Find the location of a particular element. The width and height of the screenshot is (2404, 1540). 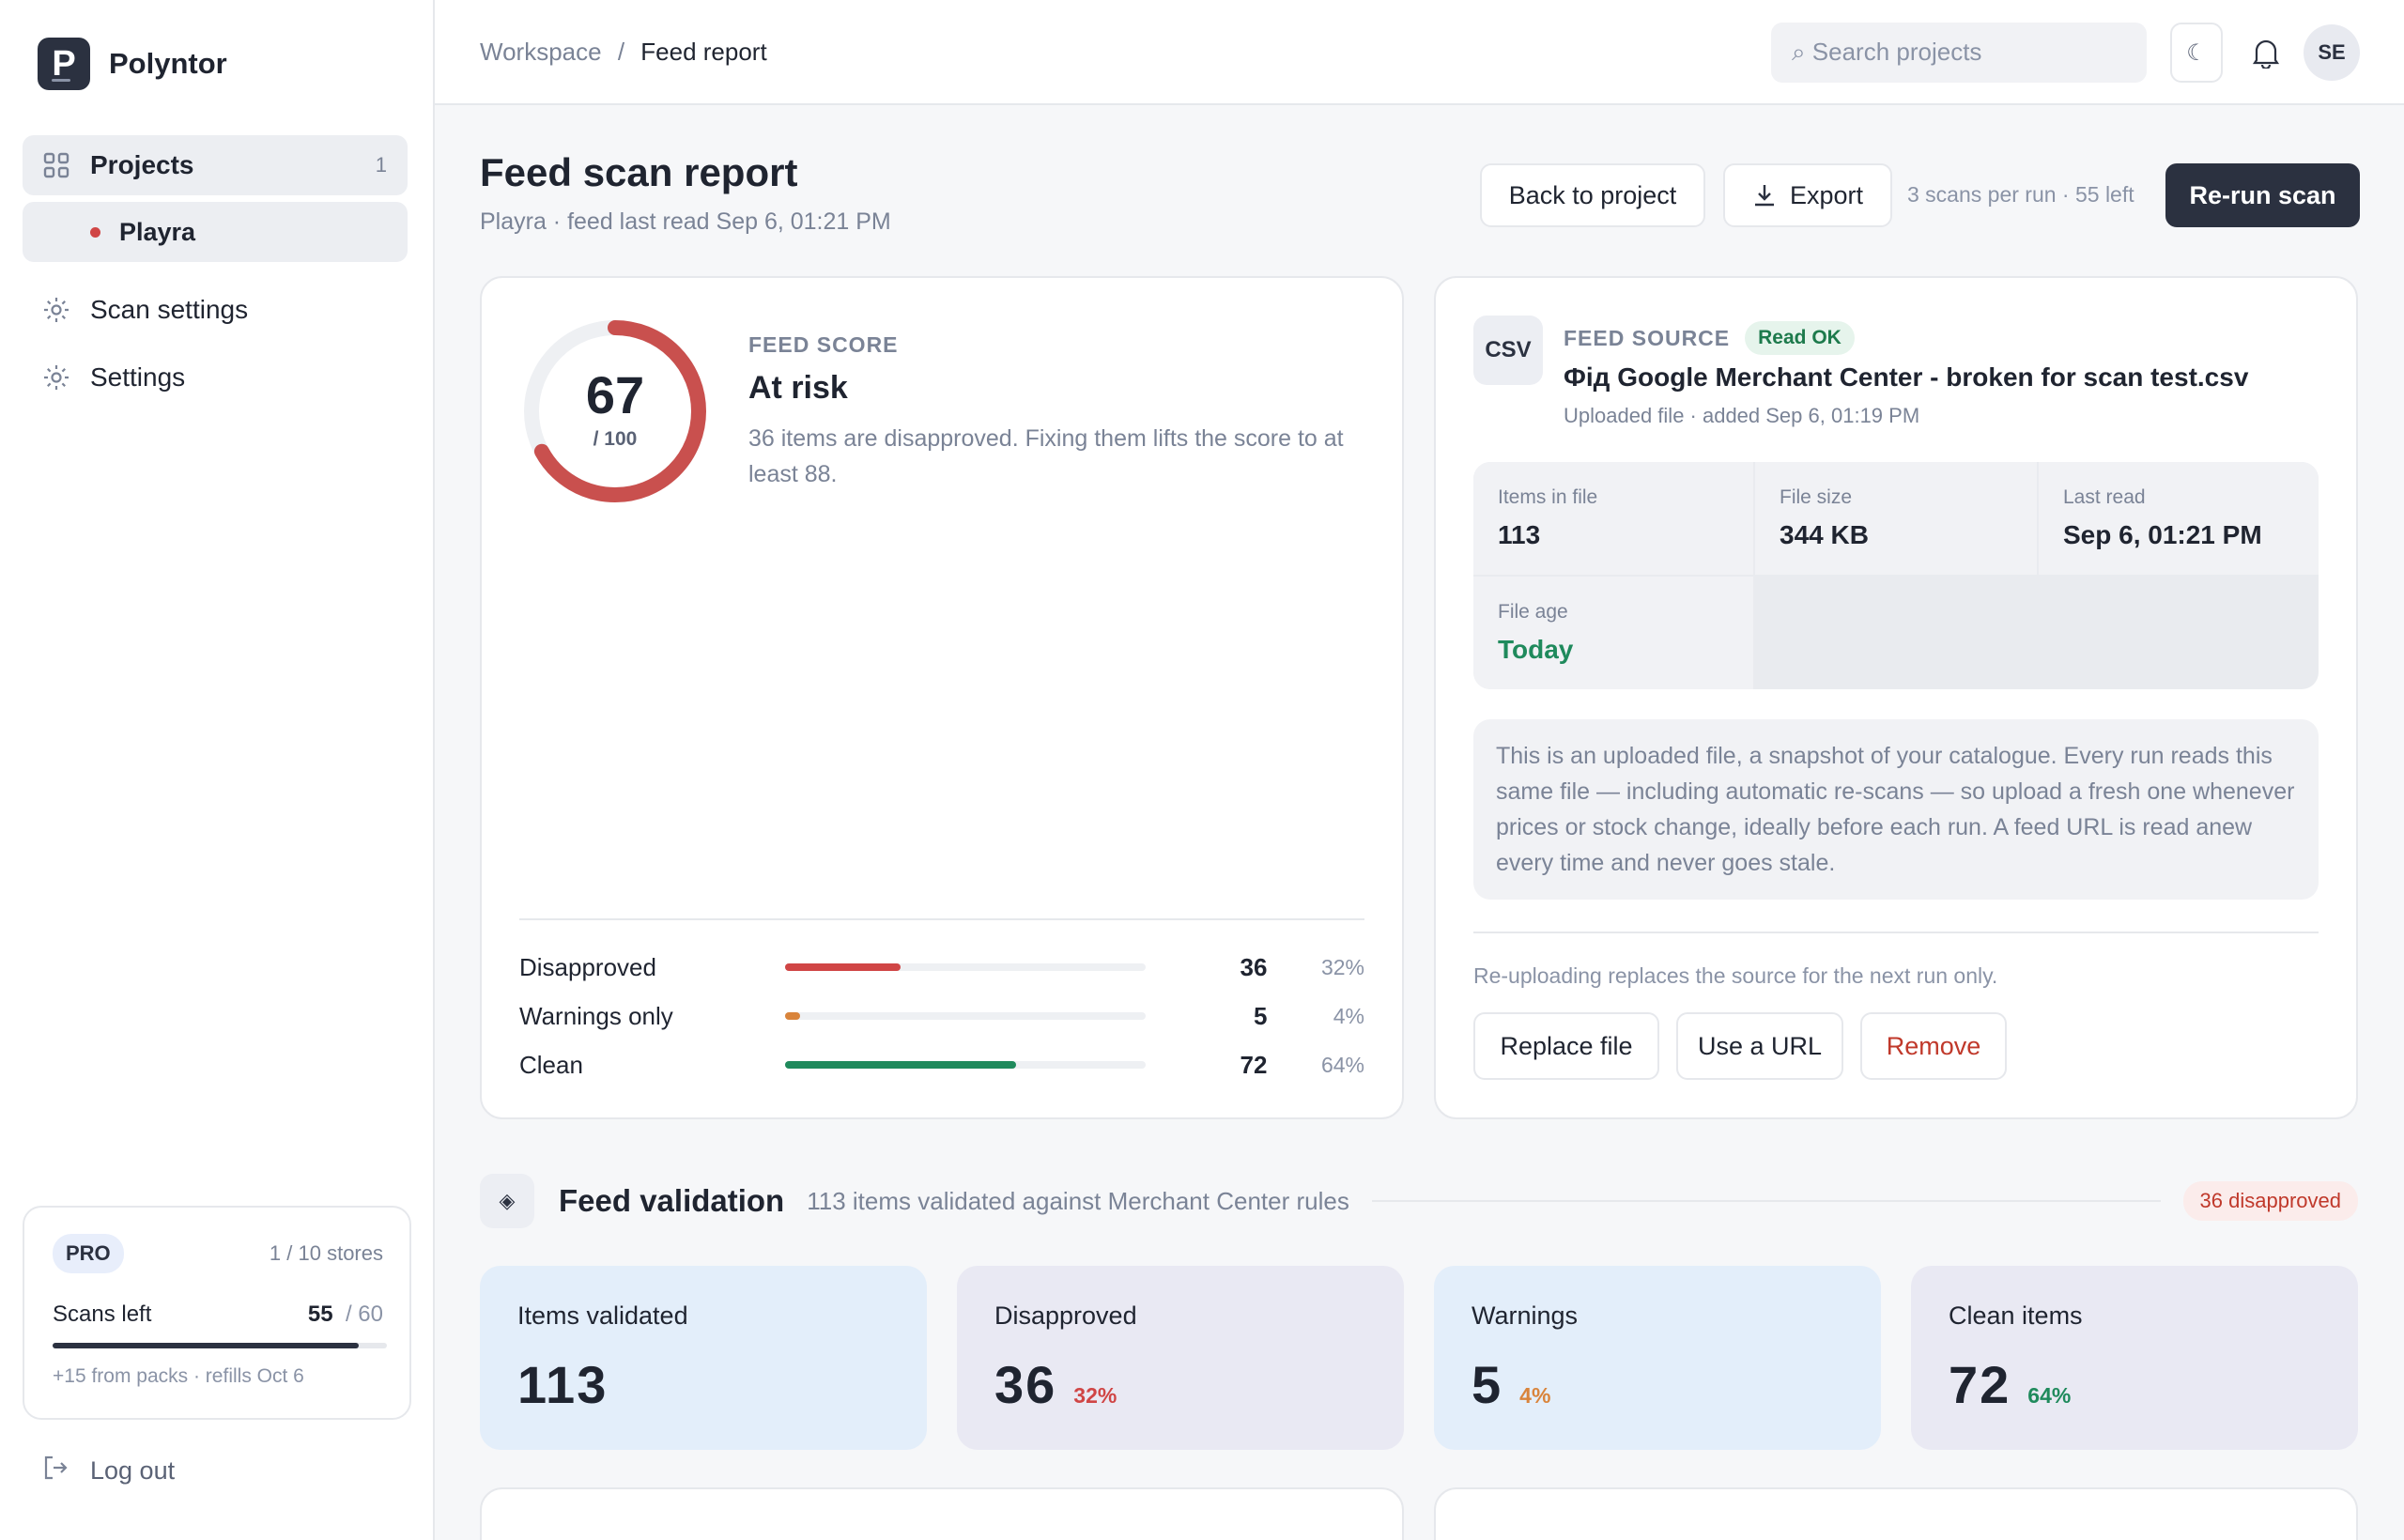

replace-file-button: Replace file is located at coordinates (1566, 1046).